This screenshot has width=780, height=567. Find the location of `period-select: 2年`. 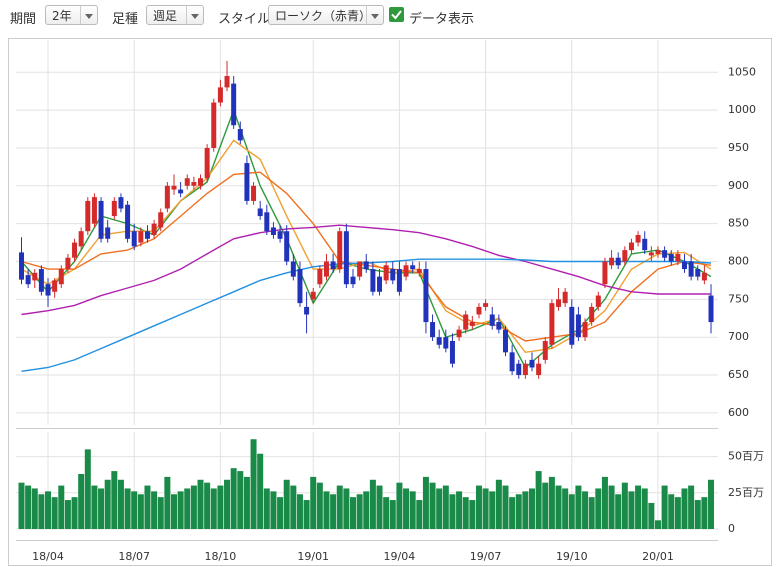

period-select: 2年 is located at coordinates (71, 15).